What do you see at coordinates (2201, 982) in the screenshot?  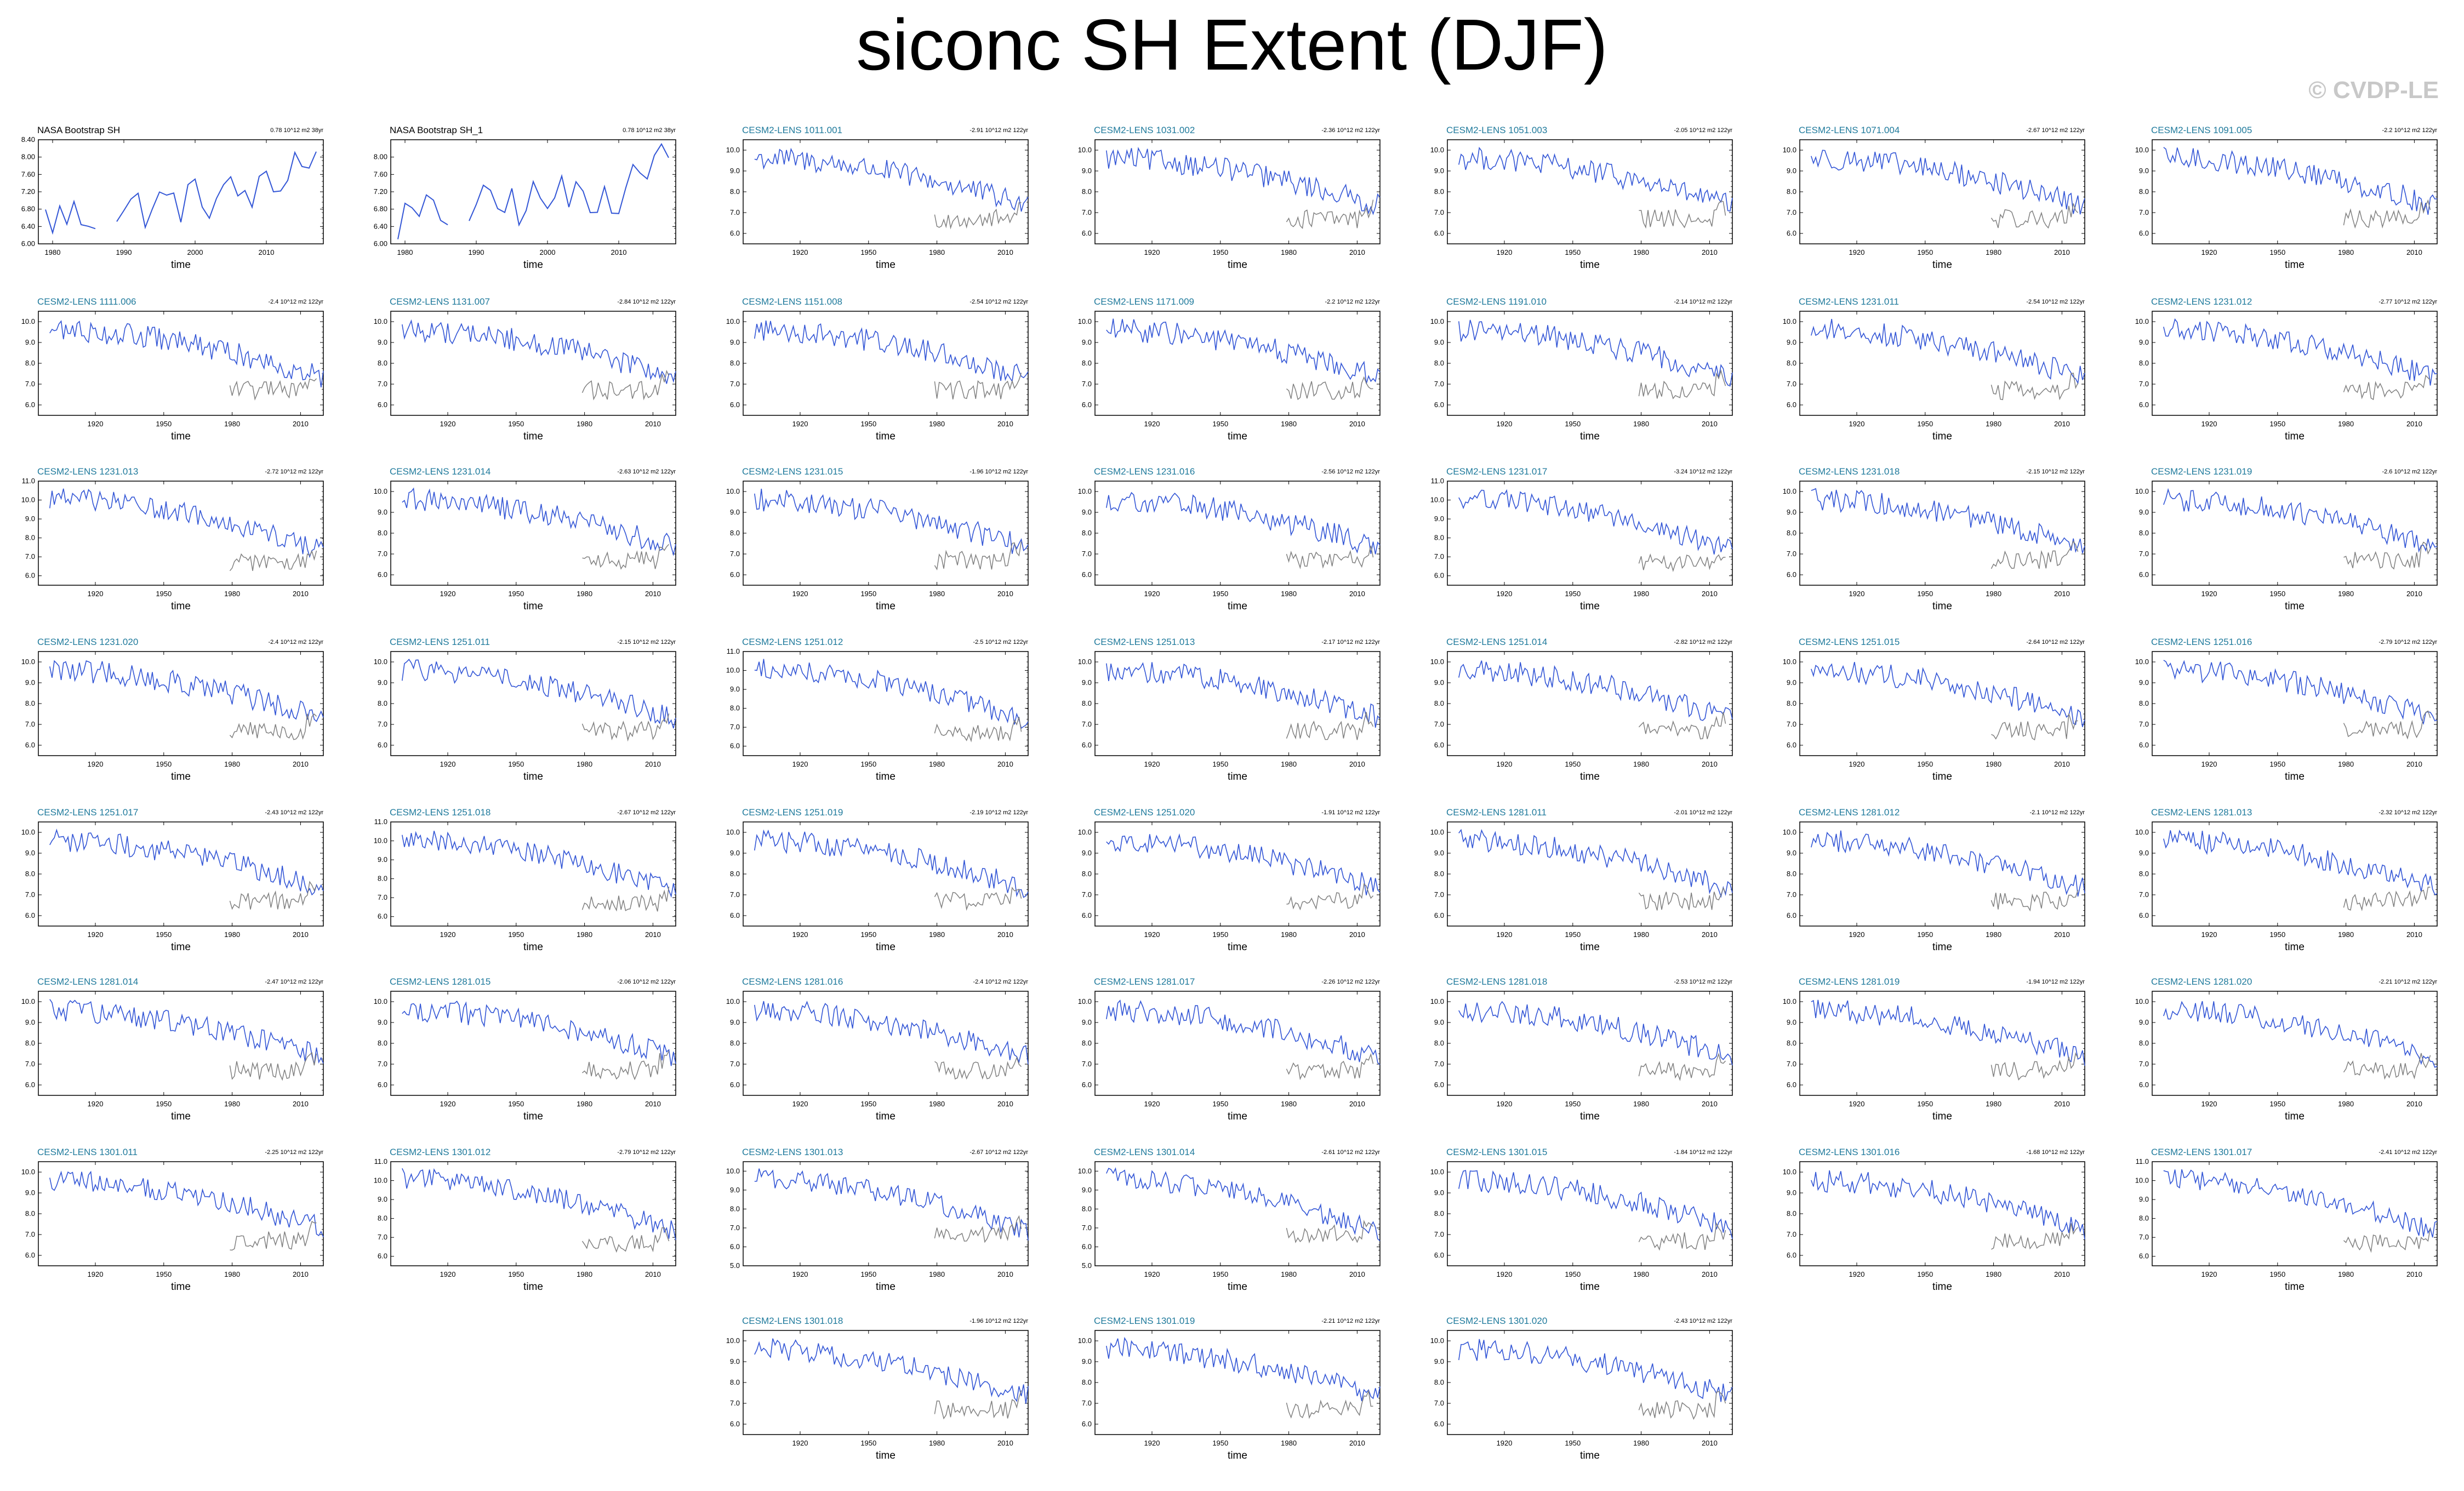 I see `panel-title: CESM2-LENS 1281.020` at bounding box center [2201, 982].